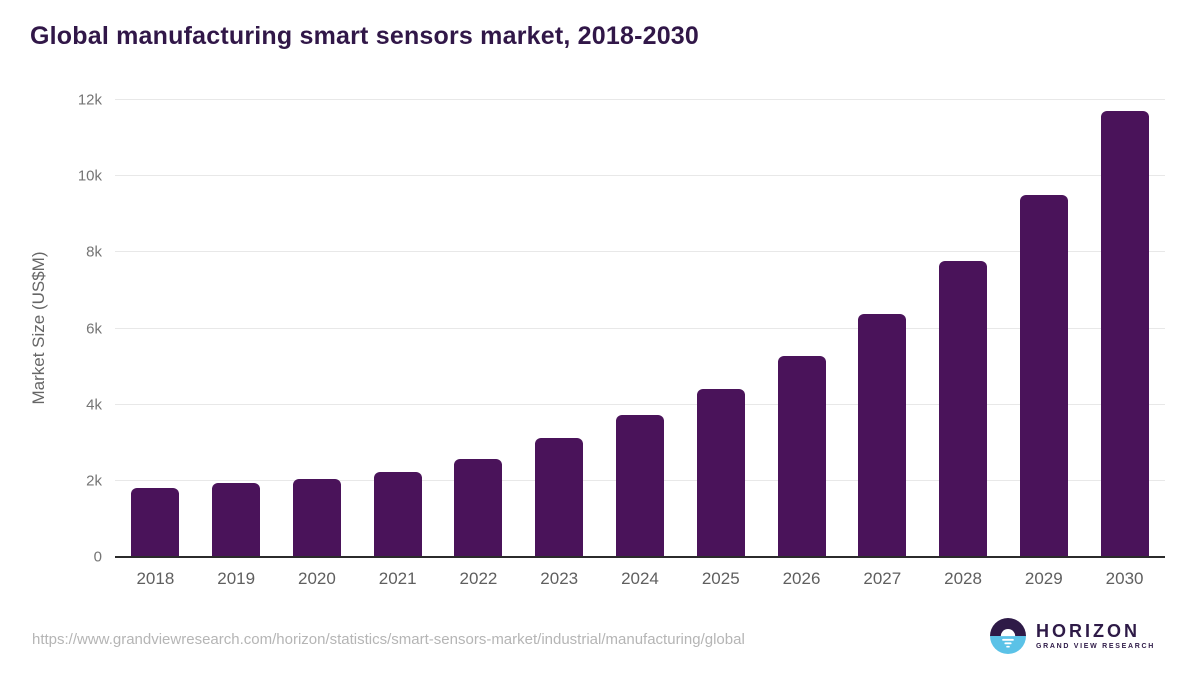  Describe the element at coordinates (882, 435) in the screenshot. I see `bar-2027` at that location.